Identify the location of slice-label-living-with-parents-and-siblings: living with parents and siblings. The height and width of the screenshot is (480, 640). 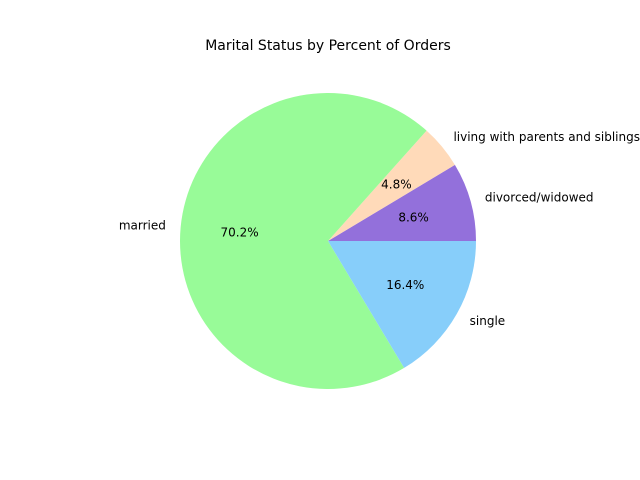
(546, 137).